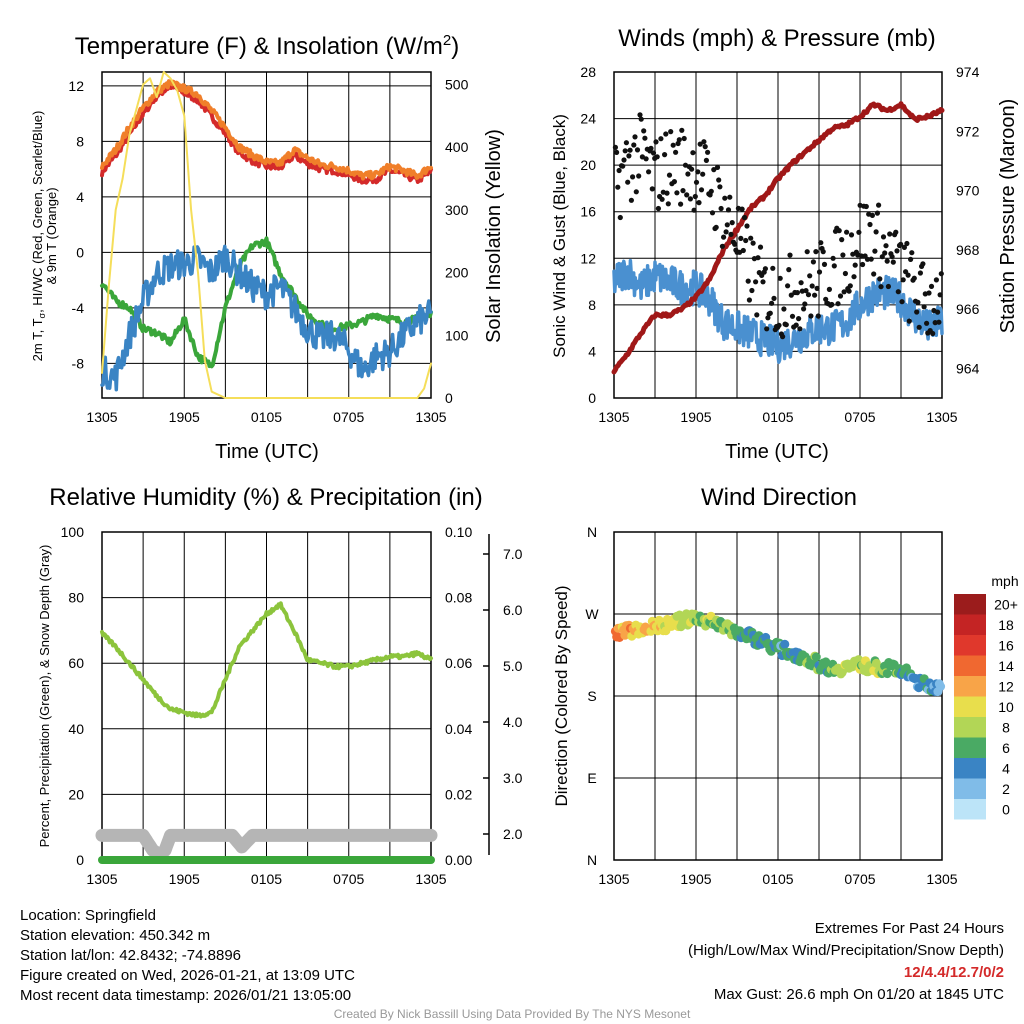  Describe the element at coordinates (88, 915) in the screenshot. I see `station-location: Location: Springfield` at that location.